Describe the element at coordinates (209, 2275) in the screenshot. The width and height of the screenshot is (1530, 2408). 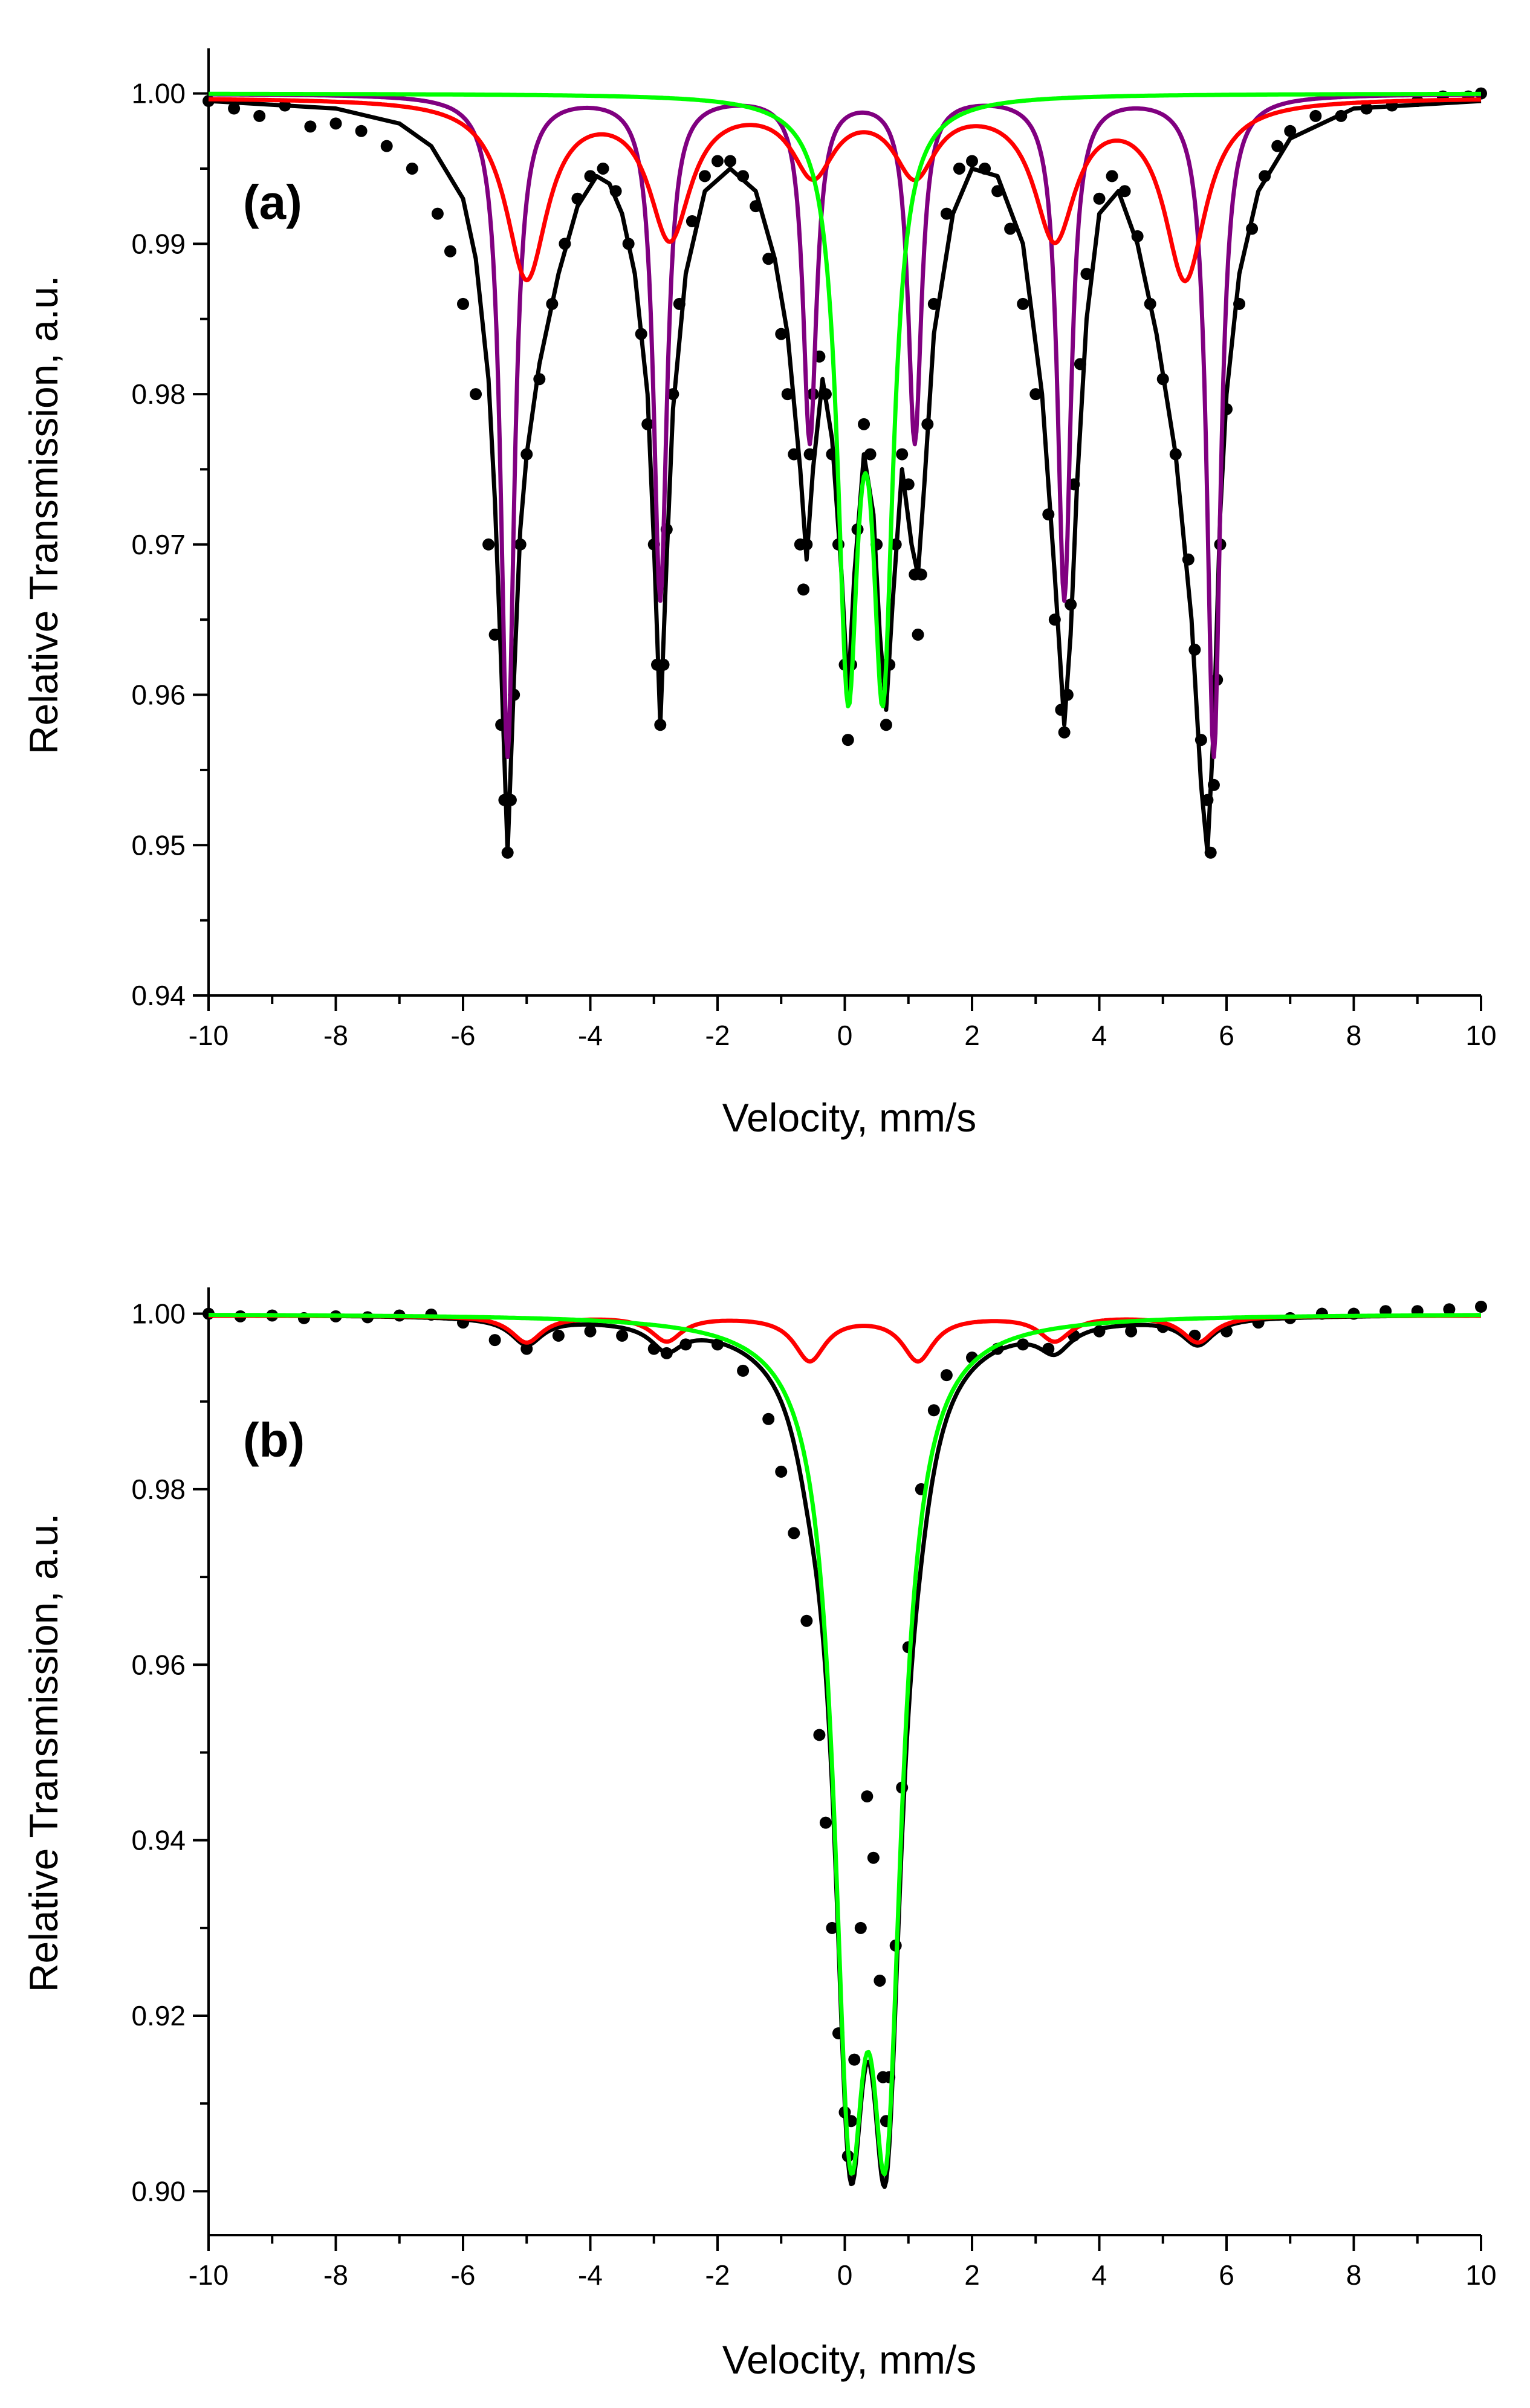
I see `panel-b-x-tick-label: -10` at that location.